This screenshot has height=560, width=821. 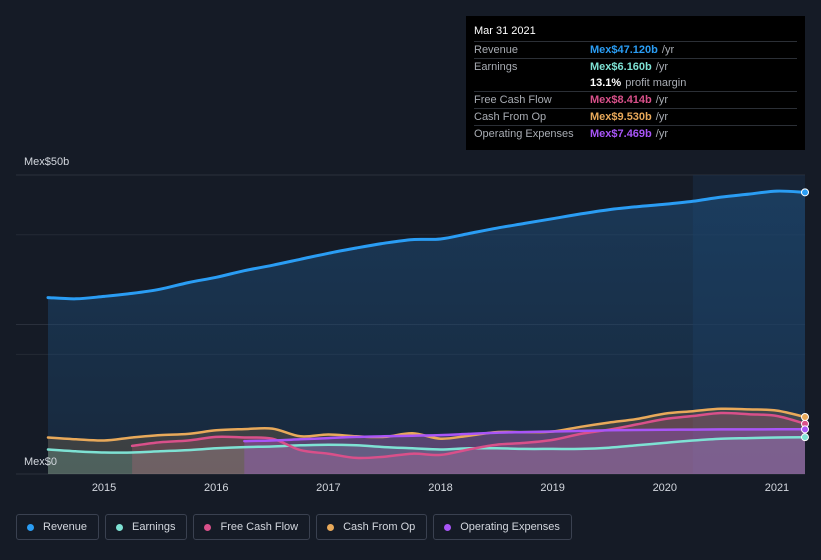 What do you see at coordinates (621, 134) in the screenshot?
I see `tooltip-value: Mex$7.469b` at bounding box center [621, 134].